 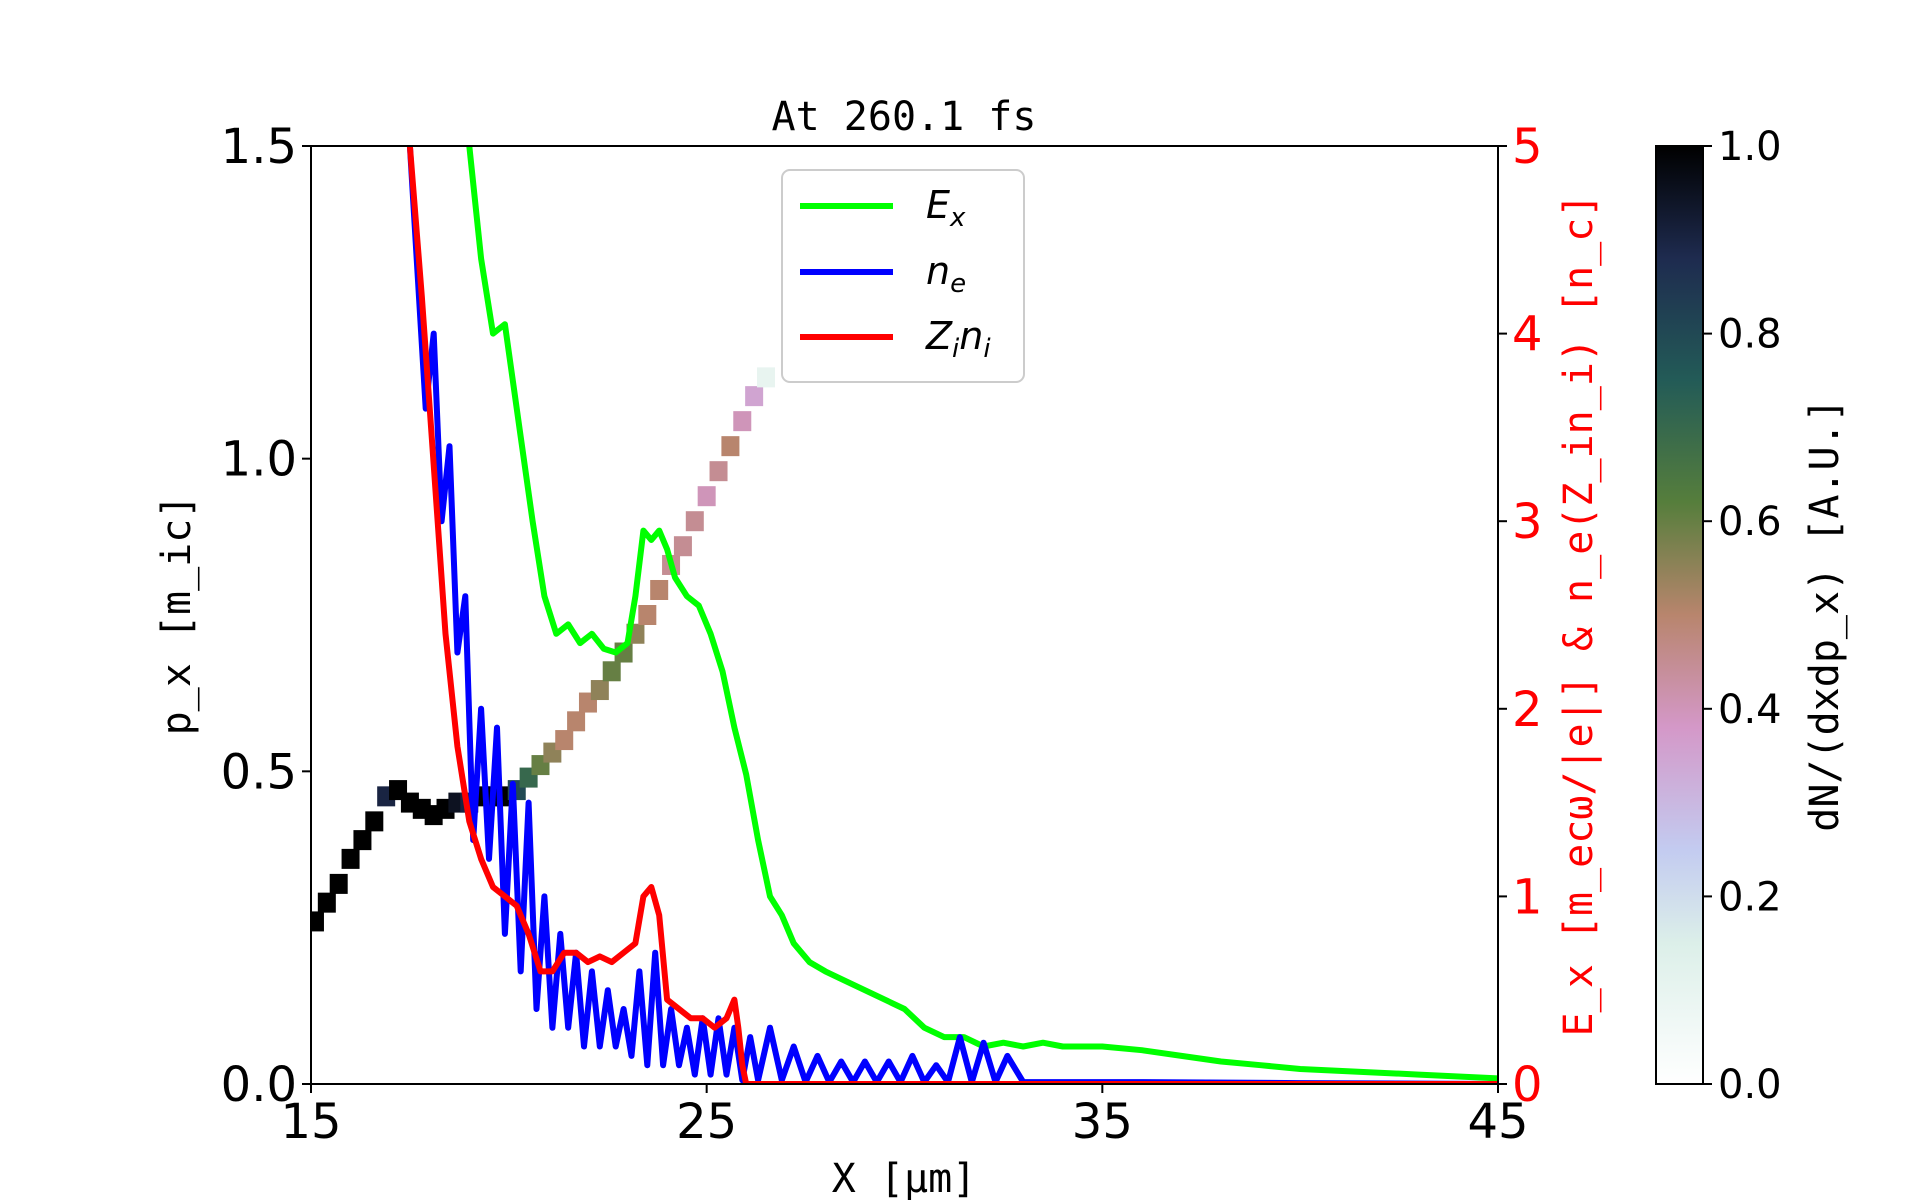 What do you see at coordinates (904, 1178) in the screenshot?
I see `x-axis-label: X [μm]` at bounding box center [904, 1178].